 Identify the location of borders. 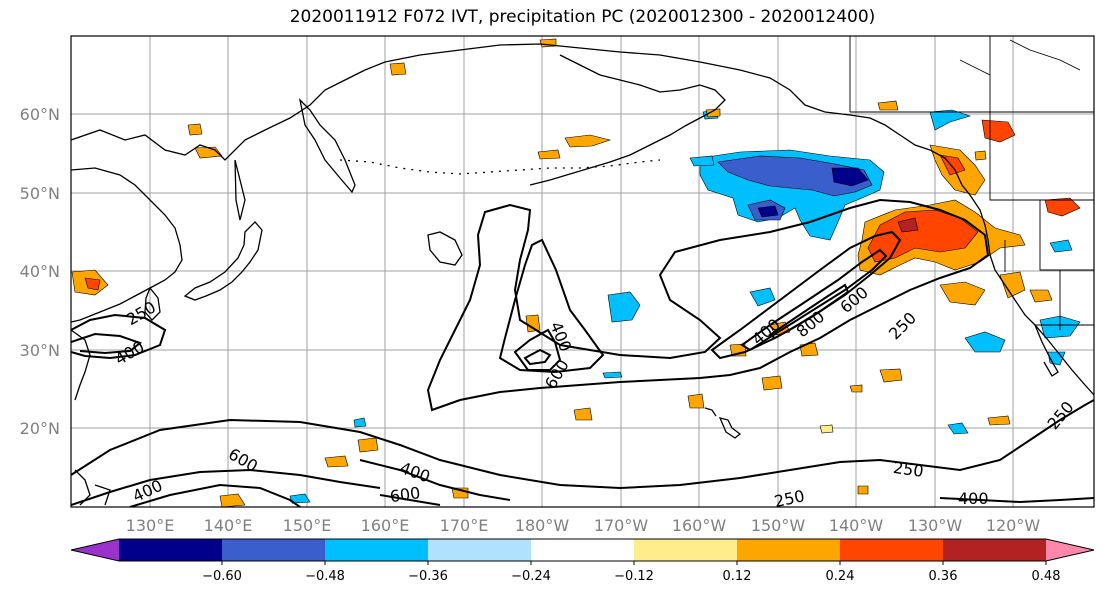
(971, 183).